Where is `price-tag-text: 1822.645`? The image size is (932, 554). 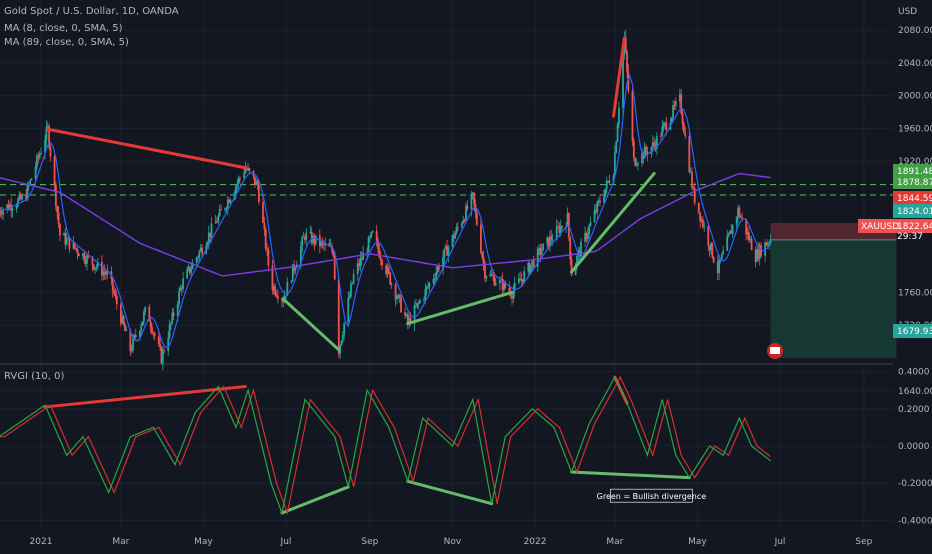 price-tag-text: 1822.645 is located at coordinates (914, 227).